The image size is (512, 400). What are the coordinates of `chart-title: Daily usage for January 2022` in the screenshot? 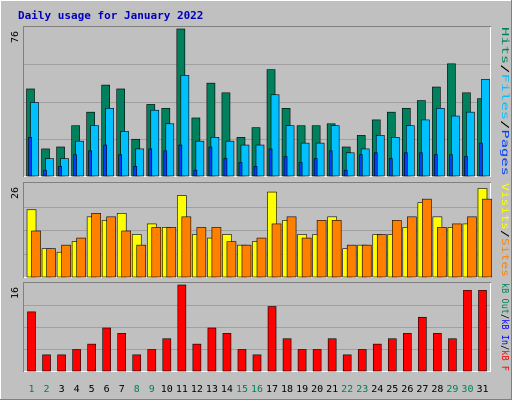 It's located at (110, 15).